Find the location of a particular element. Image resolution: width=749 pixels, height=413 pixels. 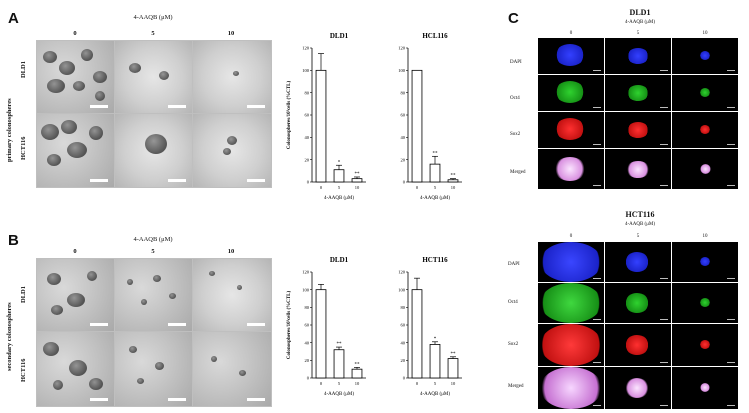

c-top-stain-sox2: Sox2 is located at coordinates (515, 134).